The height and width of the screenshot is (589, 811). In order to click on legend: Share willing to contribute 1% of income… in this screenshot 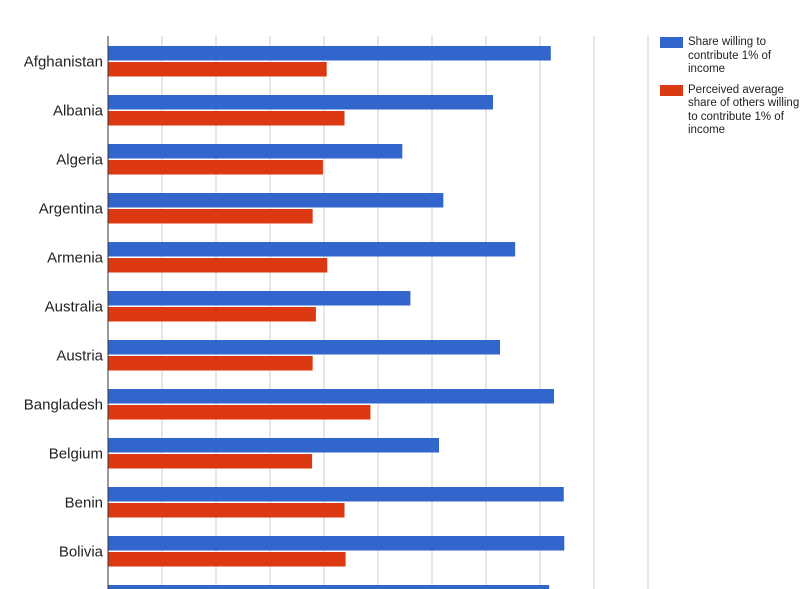, I will do `click(735, 90)`.